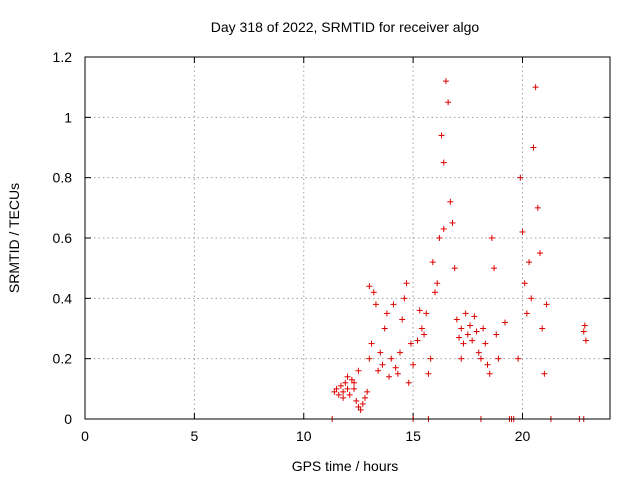 The width and height of the screenshot is (640, 480). What do you see at coordinates (63, 298) in the screenshot?
I see `y-tick-label: 0.4` at bounding box center [63, 298].